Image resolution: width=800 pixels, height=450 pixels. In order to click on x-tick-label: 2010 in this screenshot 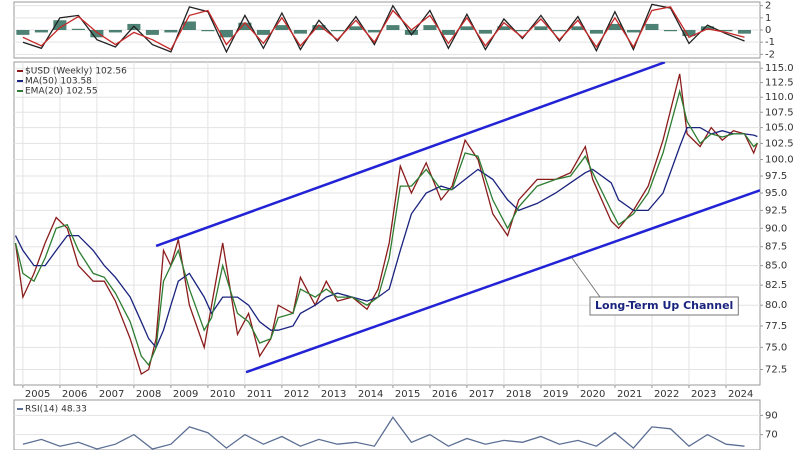, I will do `click(222, 394)`.